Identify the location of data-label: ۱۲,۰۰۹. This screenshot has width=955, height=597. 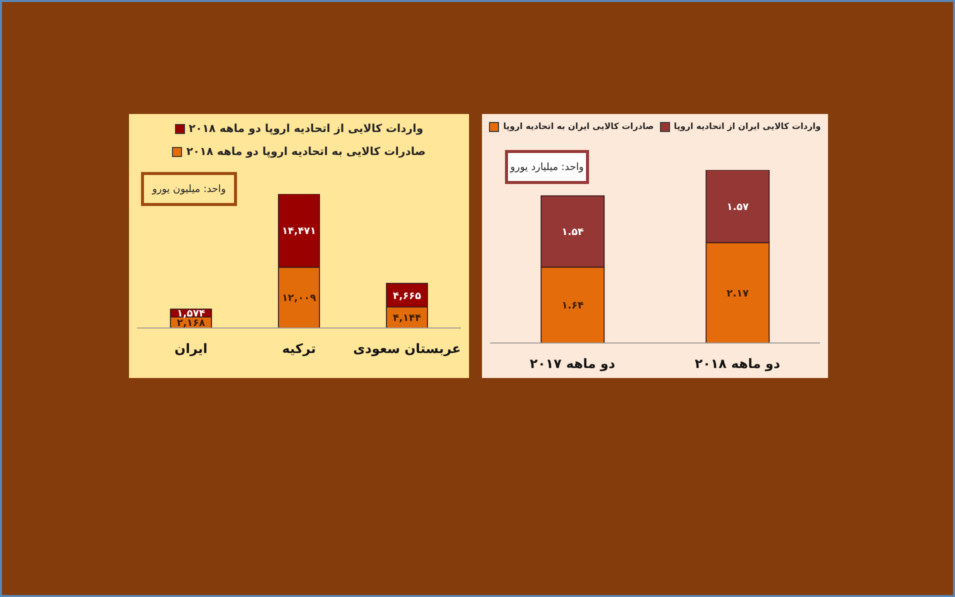
(299, 298).